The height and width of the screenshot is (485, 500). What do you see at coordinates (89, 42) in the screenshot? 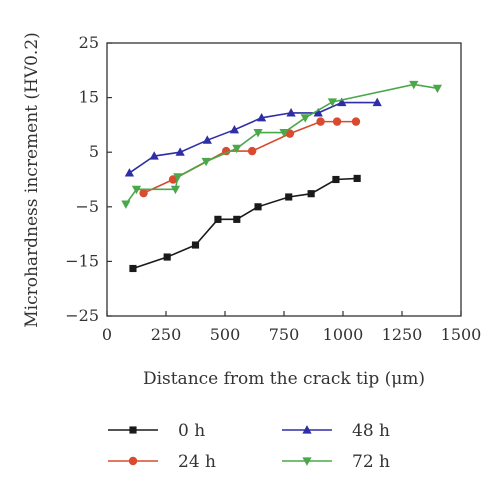
I see `y-tick-label: 25` at bounding box center [89, 42].